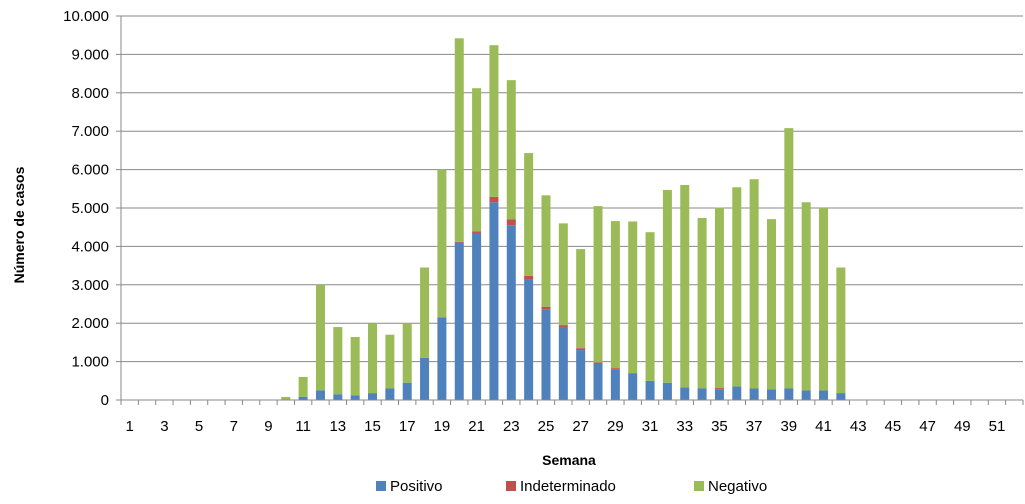  I want to click on x-tick-label: 23, so click(511, 426).